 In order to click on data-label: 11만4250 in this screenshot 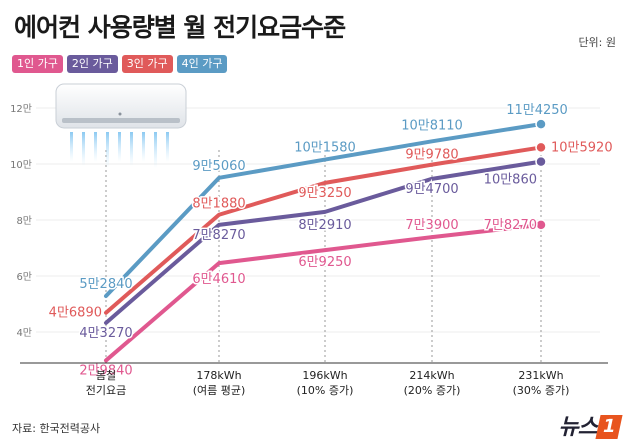, I will do `click(537, 110)`.